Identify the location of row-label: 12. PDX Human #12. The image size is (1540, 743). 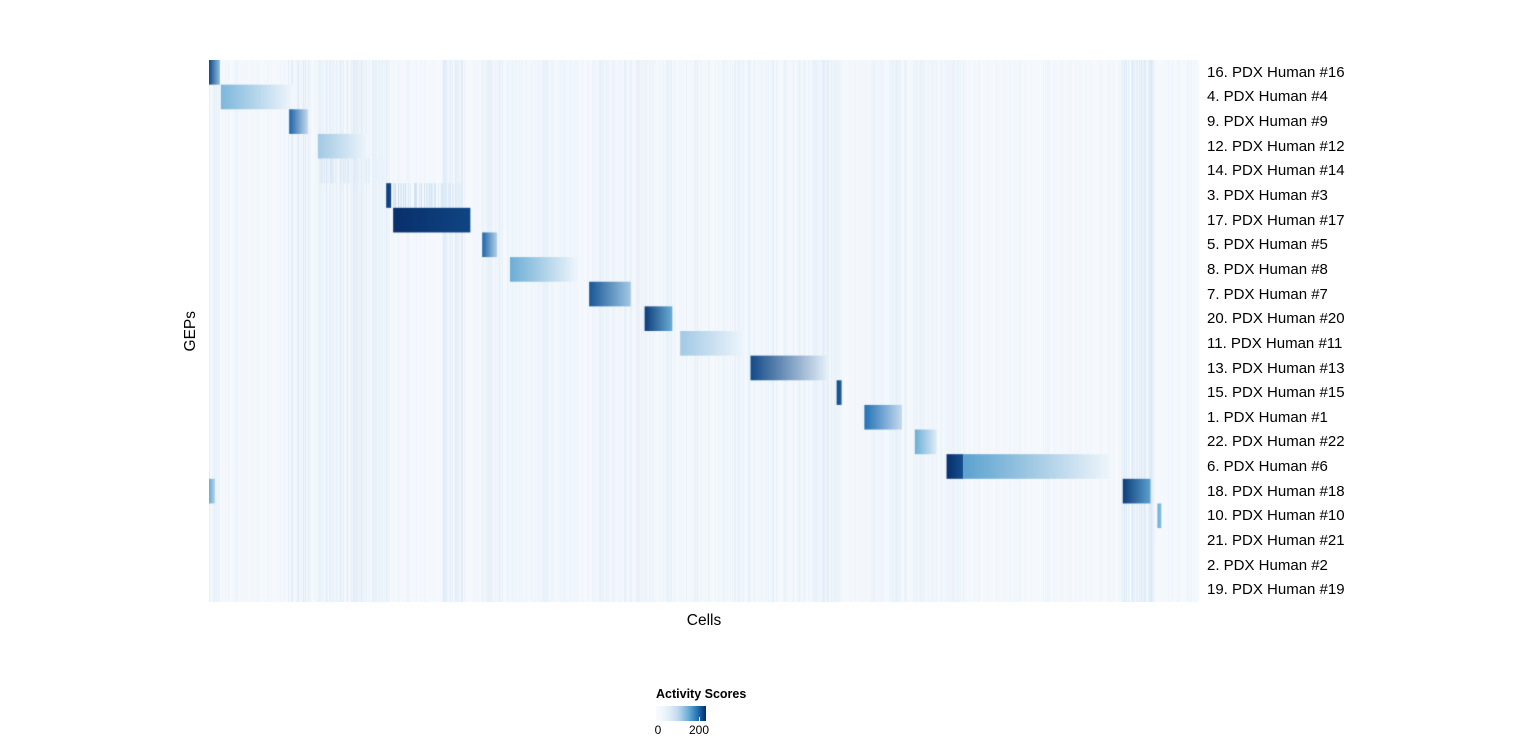
(1276, 146).